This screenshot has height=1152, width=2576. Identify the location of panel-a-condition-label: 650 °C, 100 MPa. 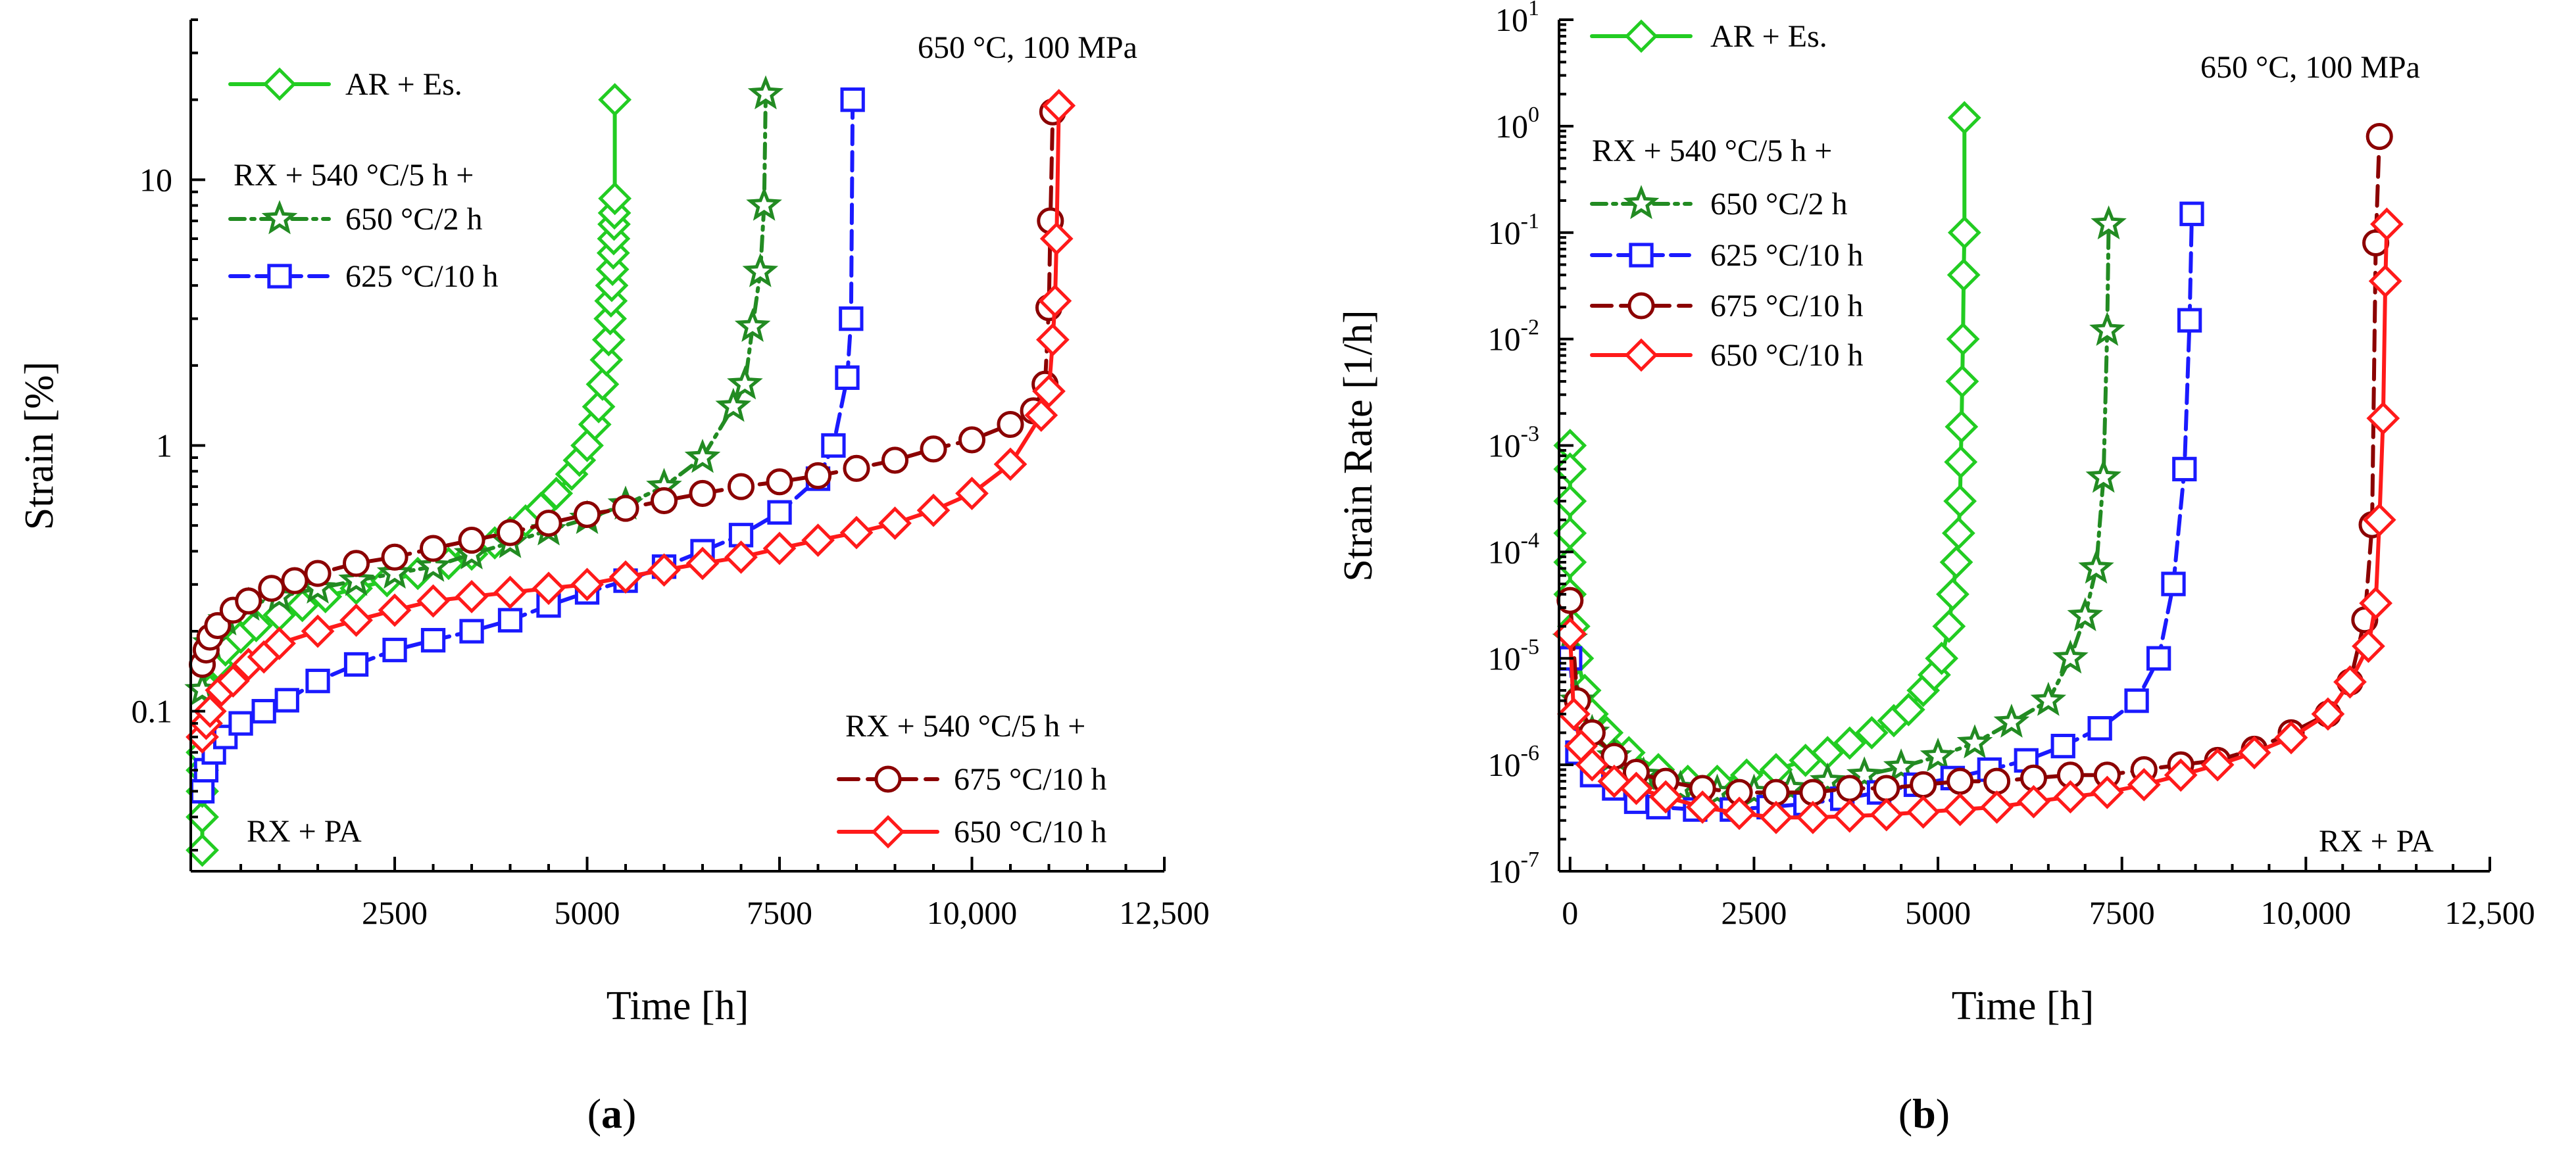
(1027, 47).